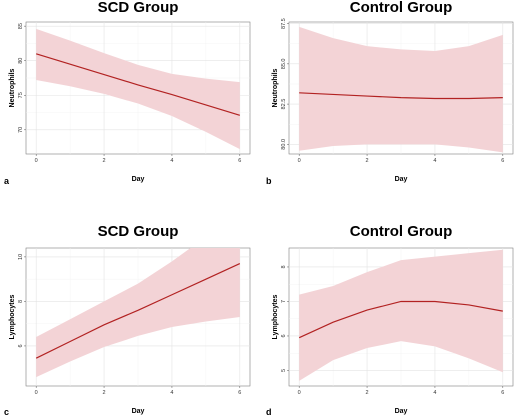  Describe the element at coordinates (21, 26) in the screenshot. I see `y-tick-label: 85` at that location.